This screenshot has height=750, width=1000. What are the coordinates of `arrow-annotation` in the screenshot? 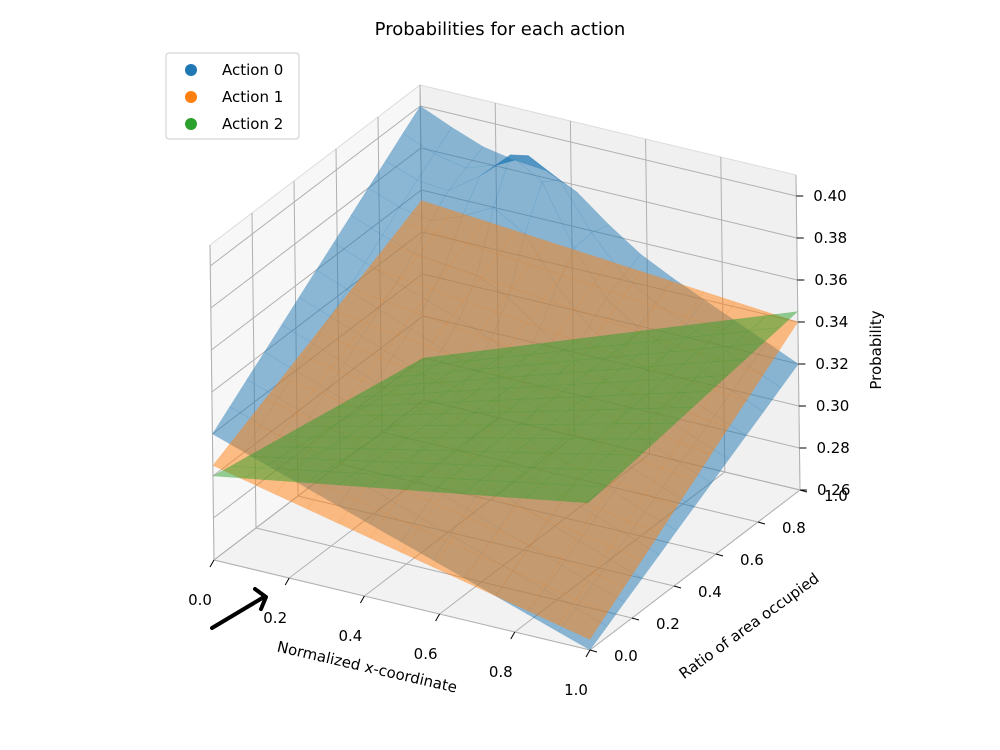 It's located at (239, 608).